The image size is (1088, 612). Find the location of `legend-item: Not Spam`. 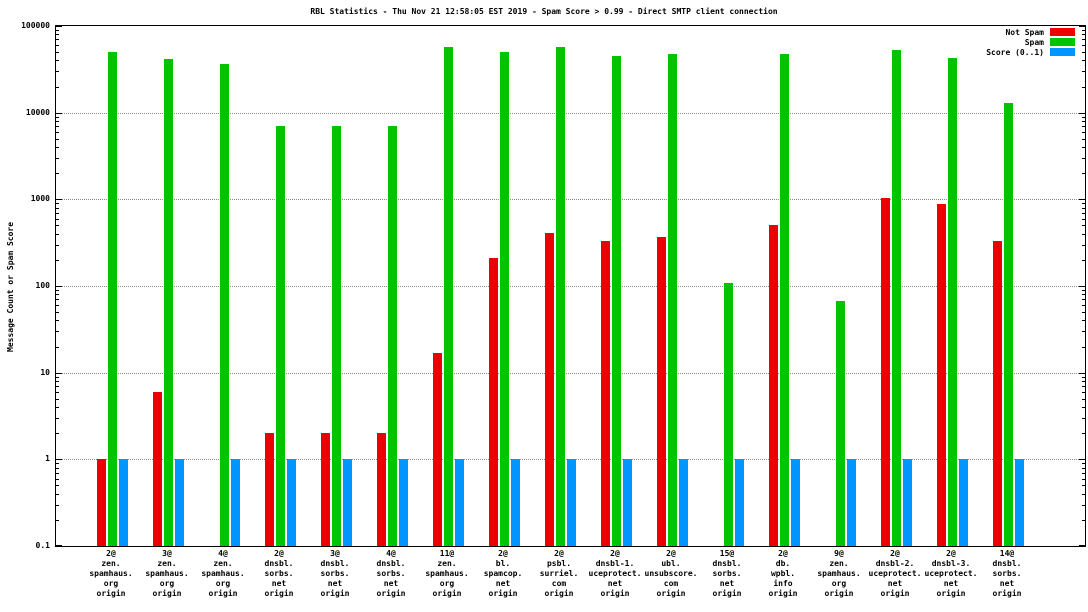

legend-item: Not Spam is located at coordinates (1030, 32).